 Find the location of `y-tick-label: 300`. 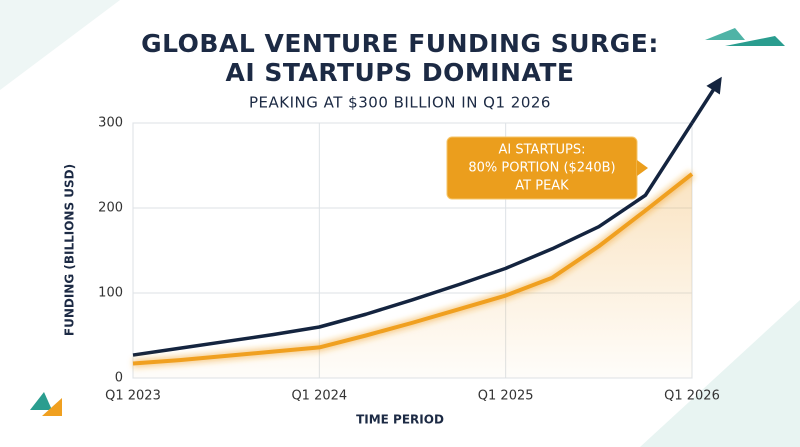

y-tick-label: 300 is located at coordinates (110, 123).